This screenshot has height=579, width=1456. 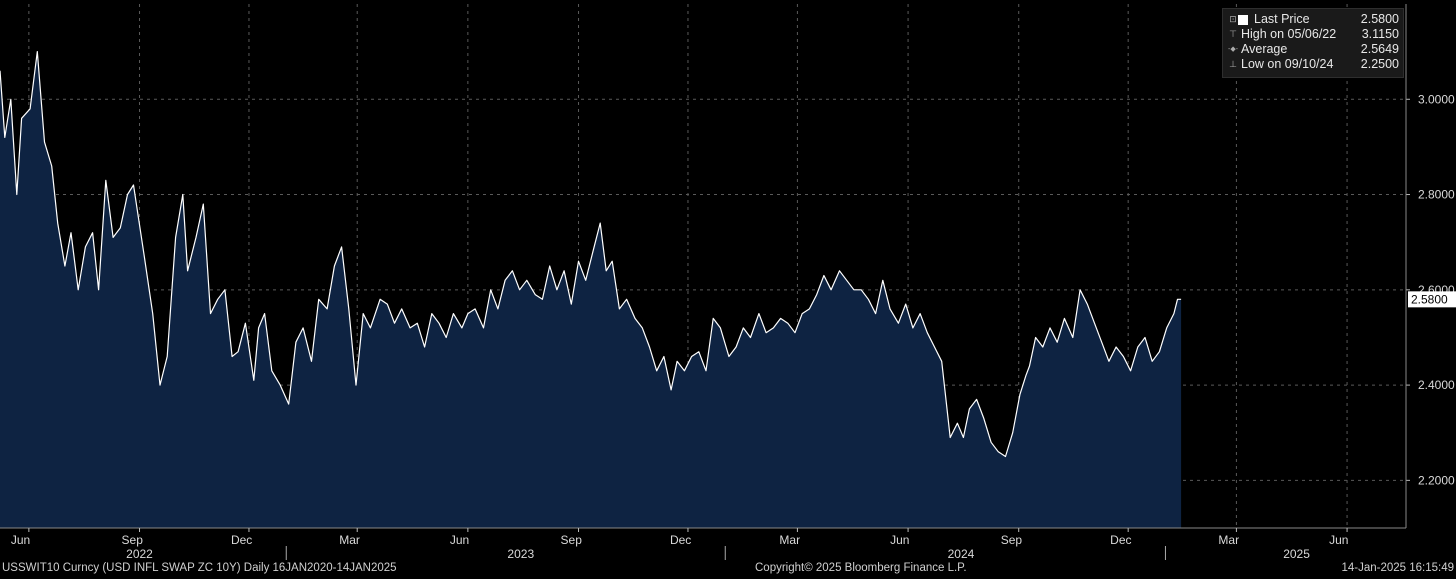 I want to click on legend-value: 3.1150, so click(x=1380, y=34).